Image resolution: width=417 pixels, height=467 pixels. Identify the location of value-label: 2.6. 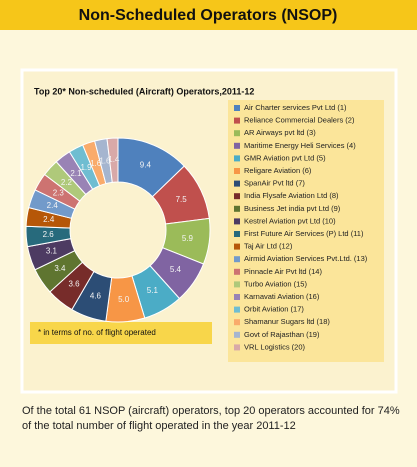
(49, 234).